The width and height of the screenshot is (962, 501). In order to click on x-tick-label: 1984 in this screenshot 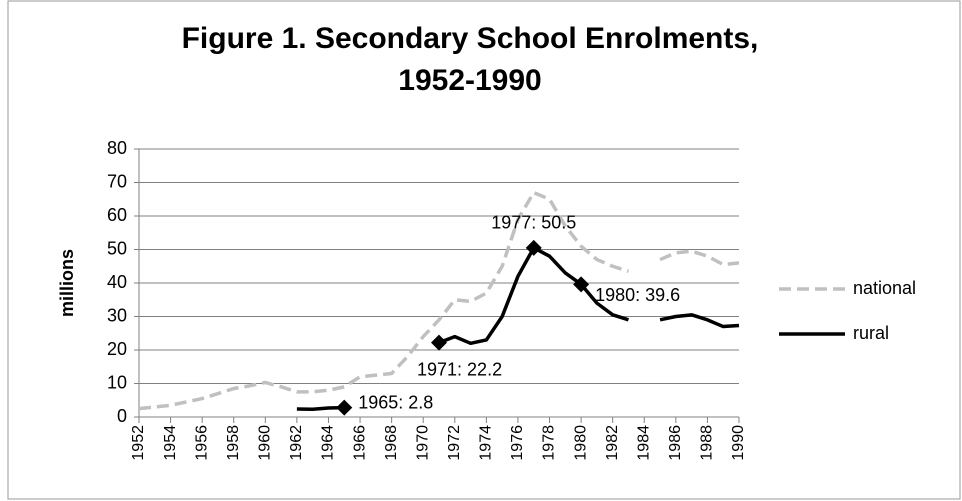, I will do `click(643, 443)`.